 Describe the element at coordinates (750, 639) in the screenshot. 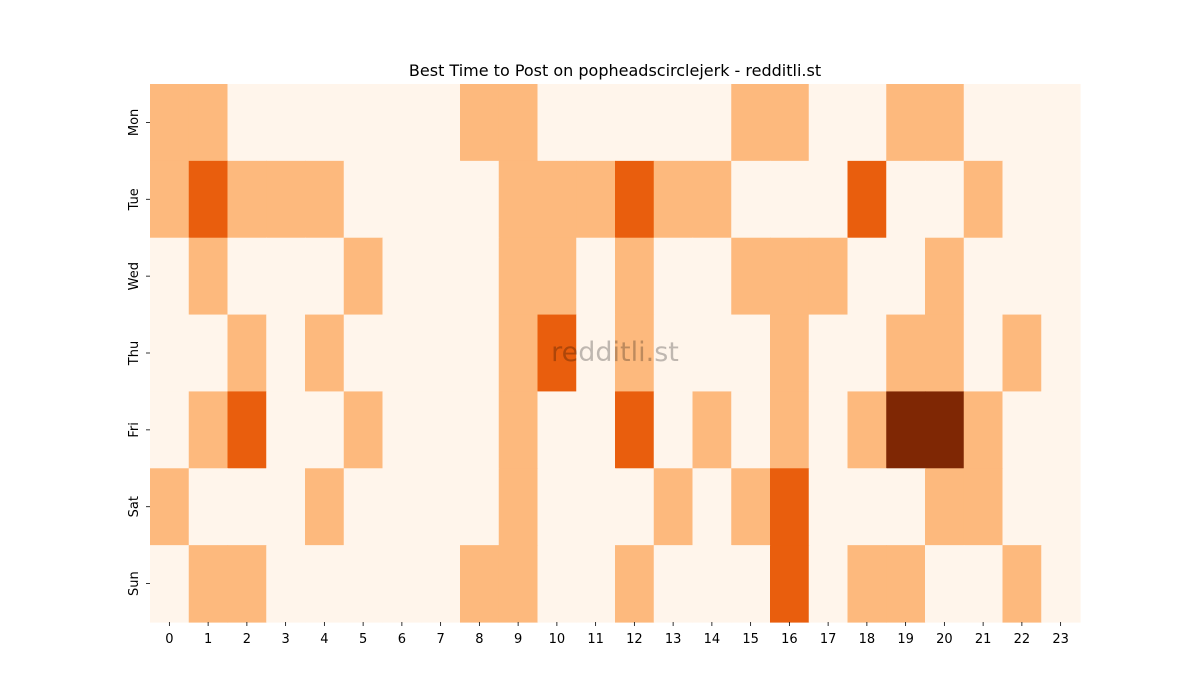

I see `x-tick-label: 15` at that location.